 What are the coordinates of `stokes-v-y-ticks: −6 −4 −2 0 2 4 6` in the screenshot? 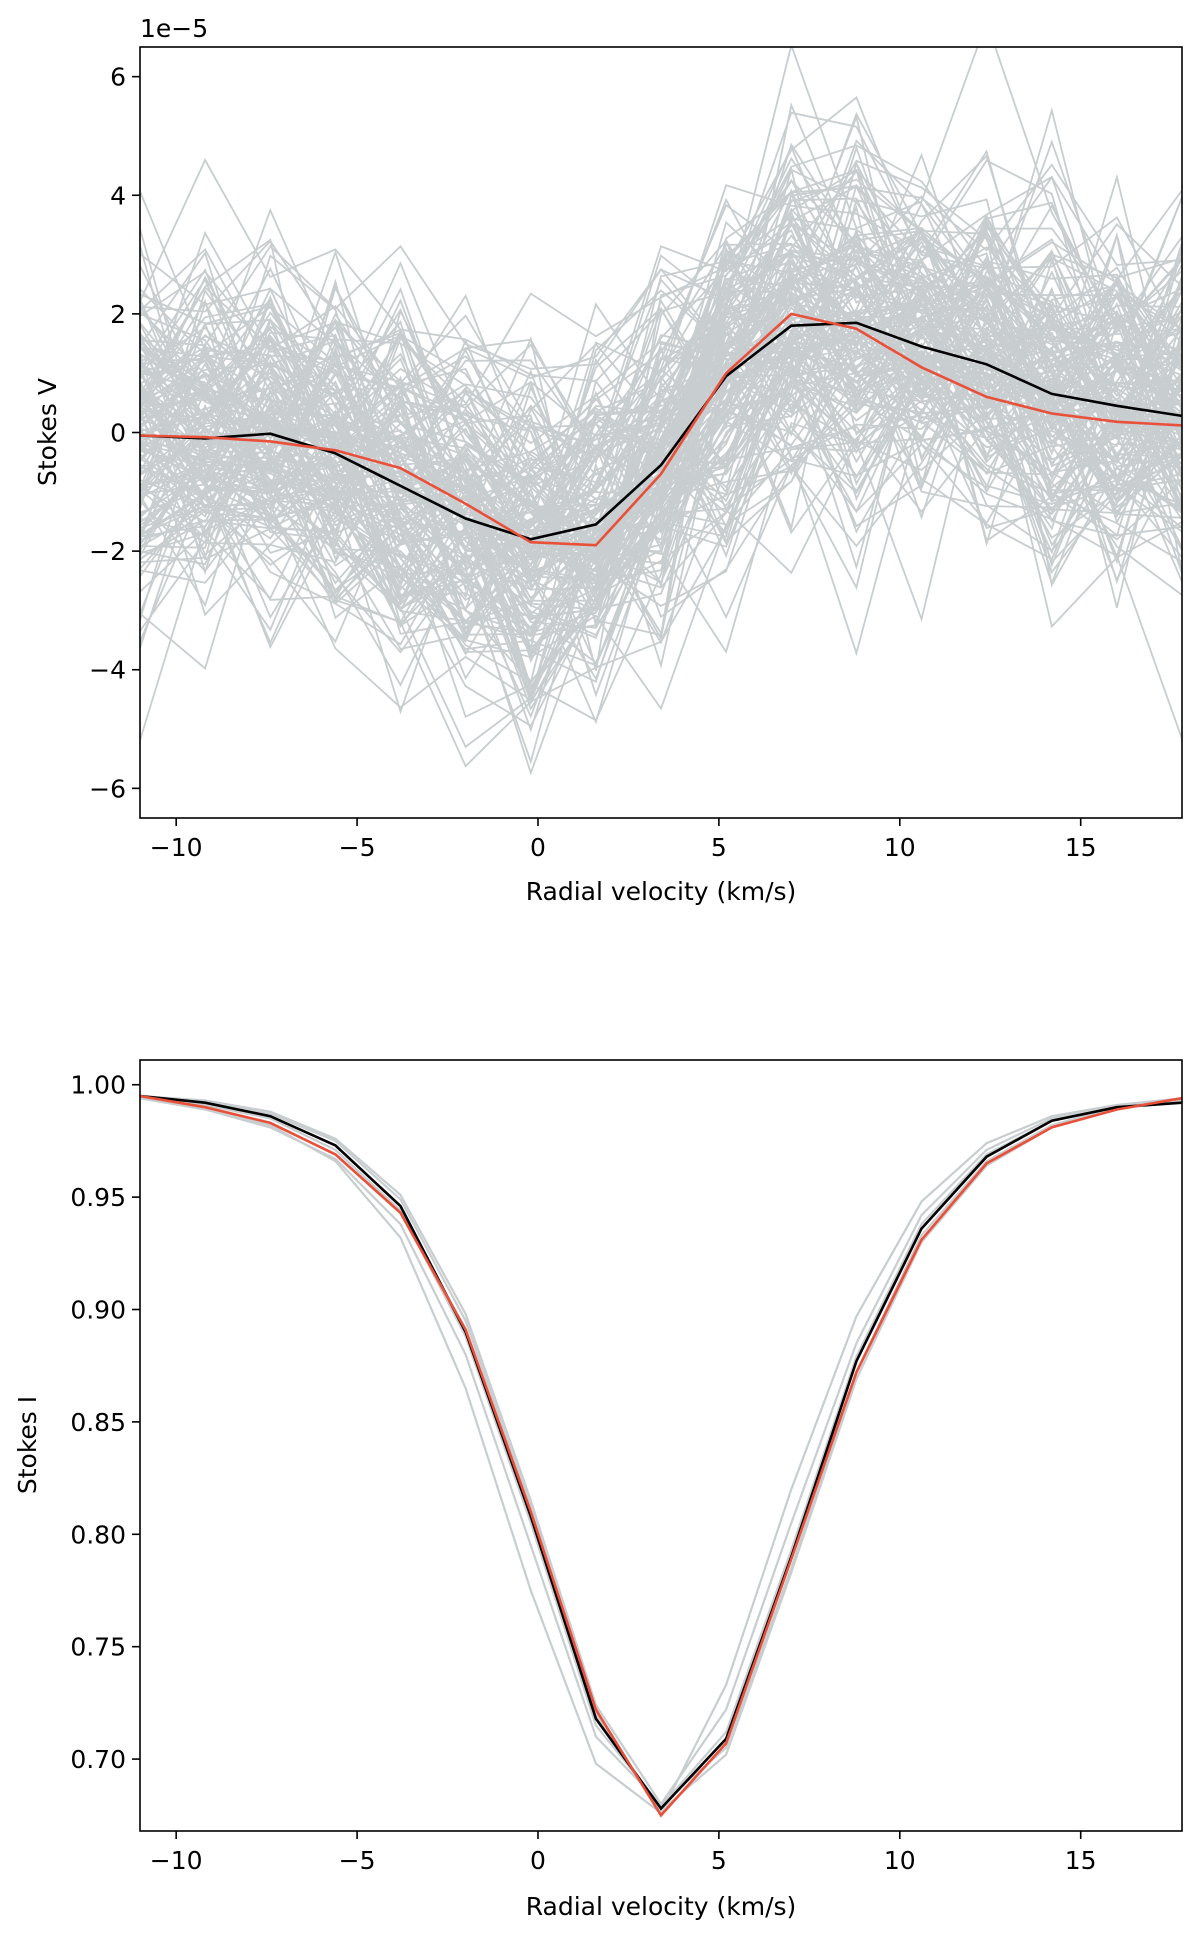 It's located at (114, 433).